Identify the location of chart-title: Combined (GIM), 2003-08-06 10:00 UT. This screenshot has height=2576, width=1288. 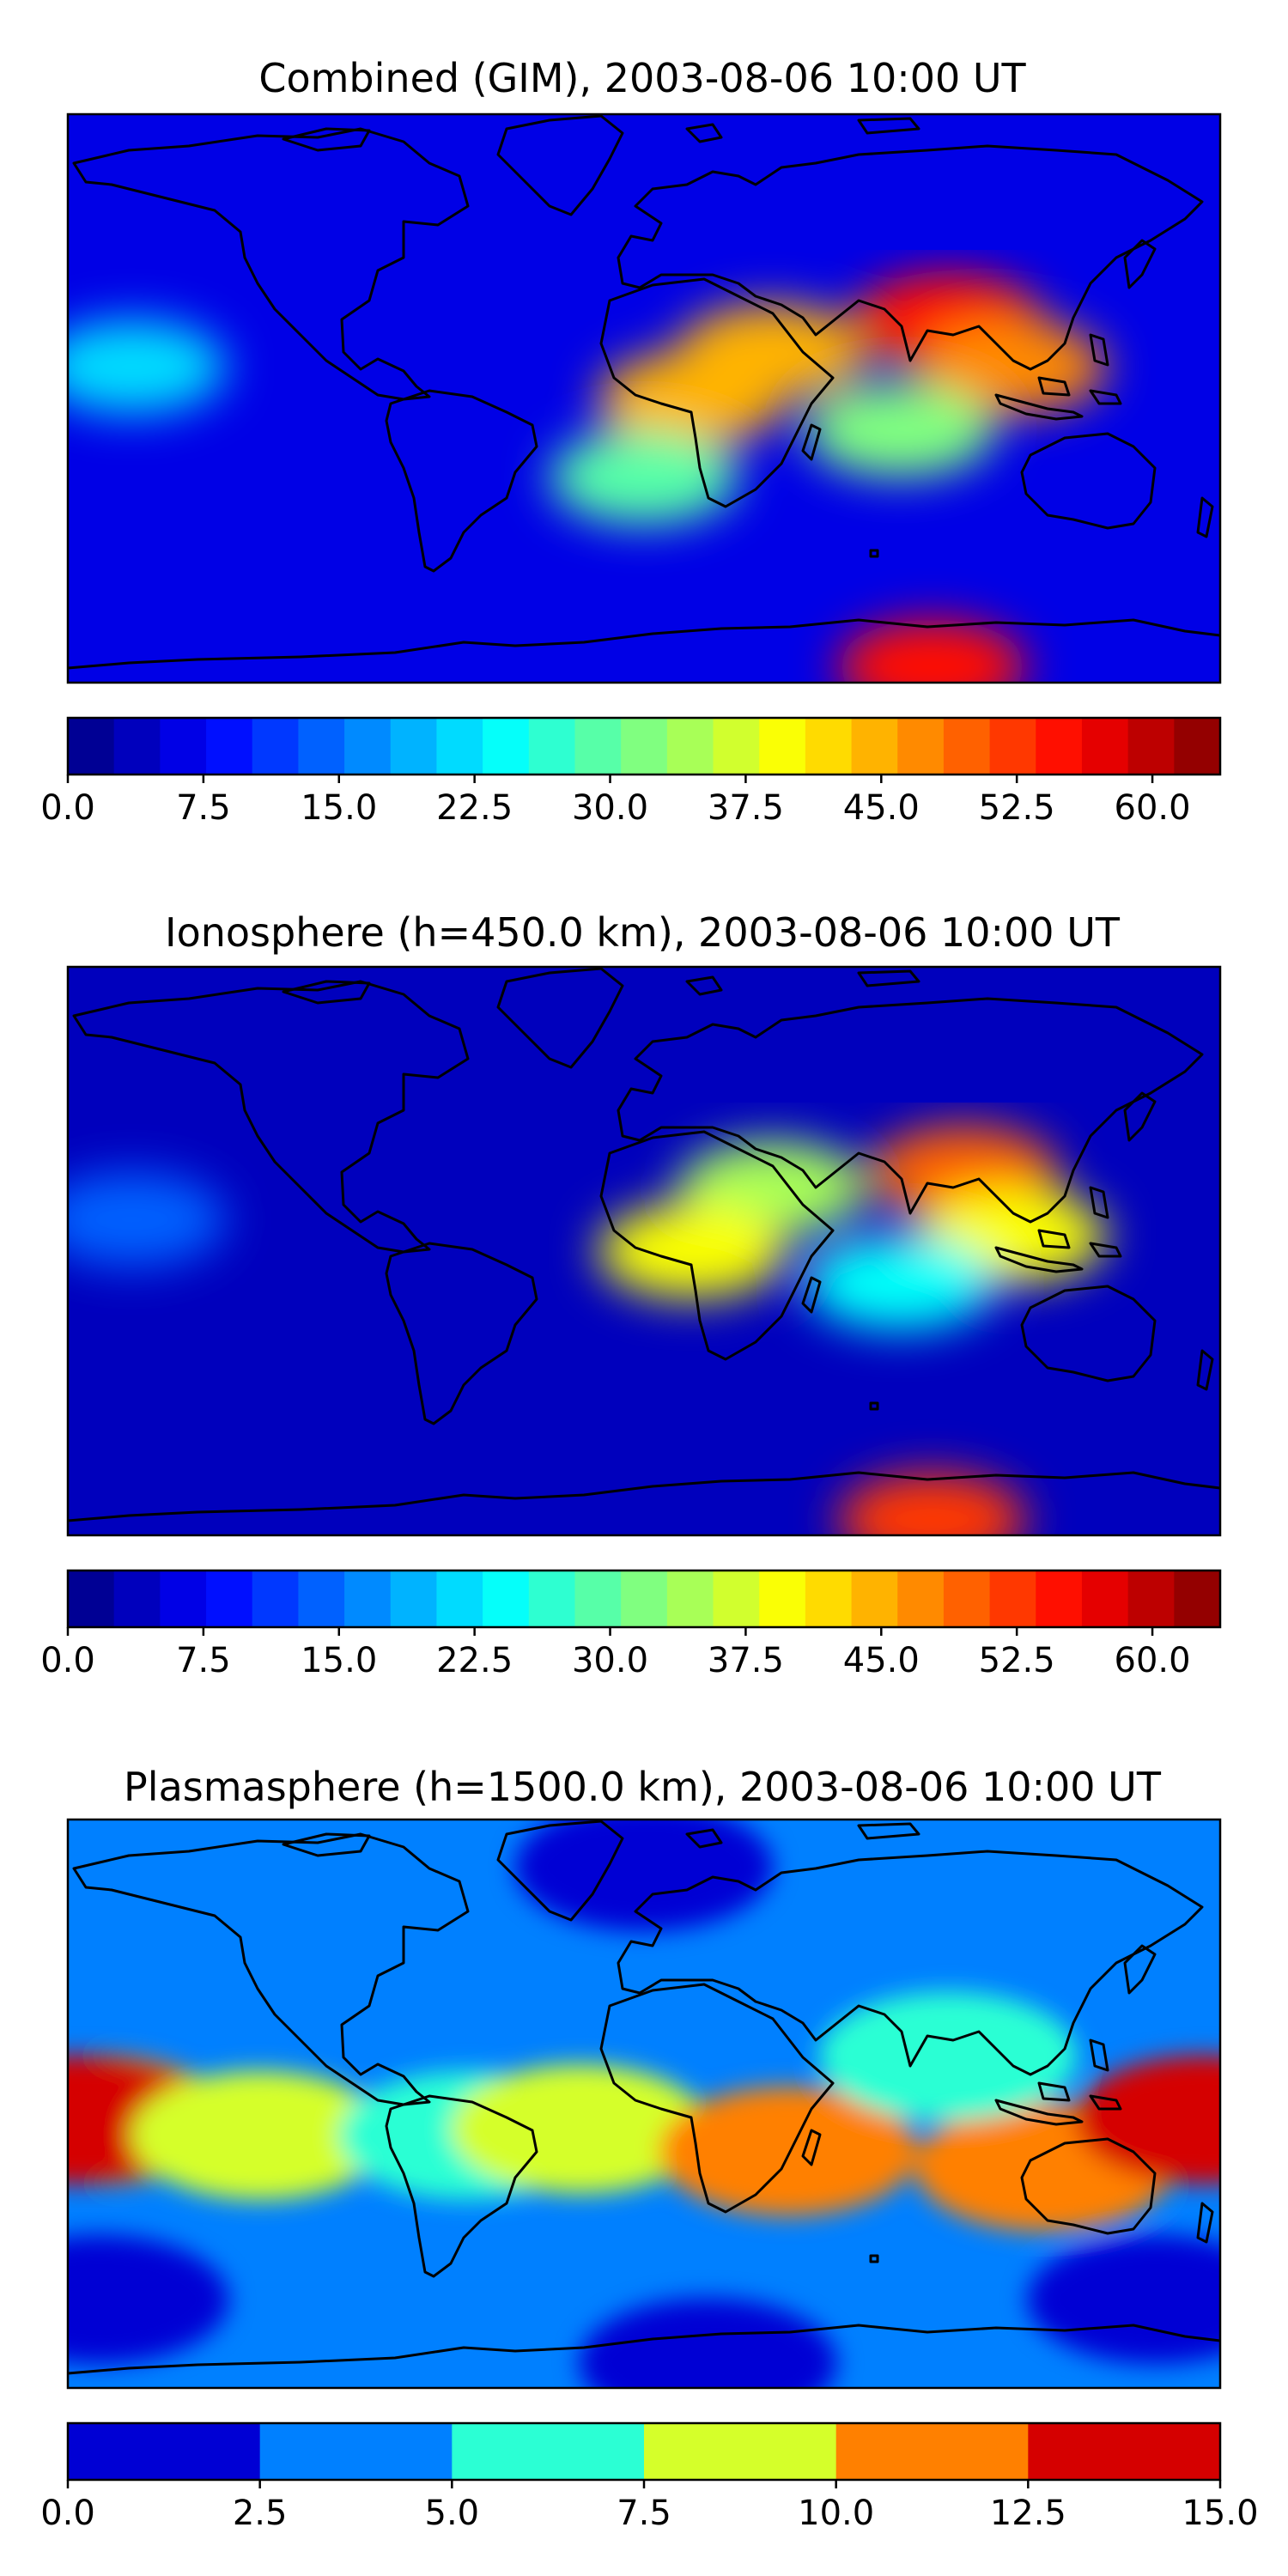
(642, 78).